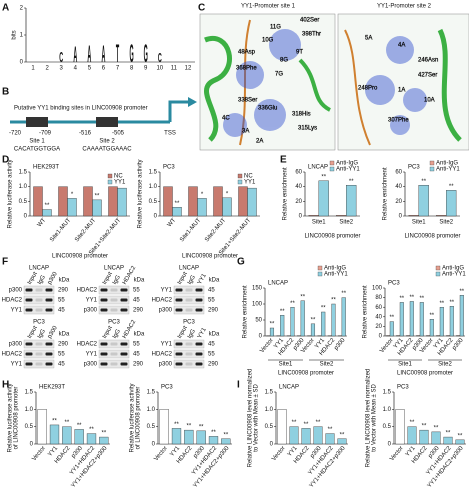 The height and width of the screenshot is (500, 469). Describe the element at coordinates (366, 311) in the screenshot. I see `y-axis-label: Relative enrichment` at that location.